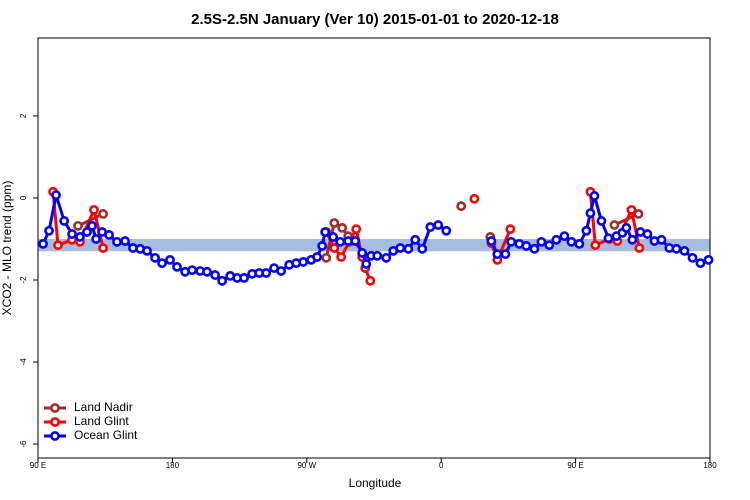  Describe the element at coordinates (23, 444) in the screenshot. I see `y-tick-label: -6` at that location.